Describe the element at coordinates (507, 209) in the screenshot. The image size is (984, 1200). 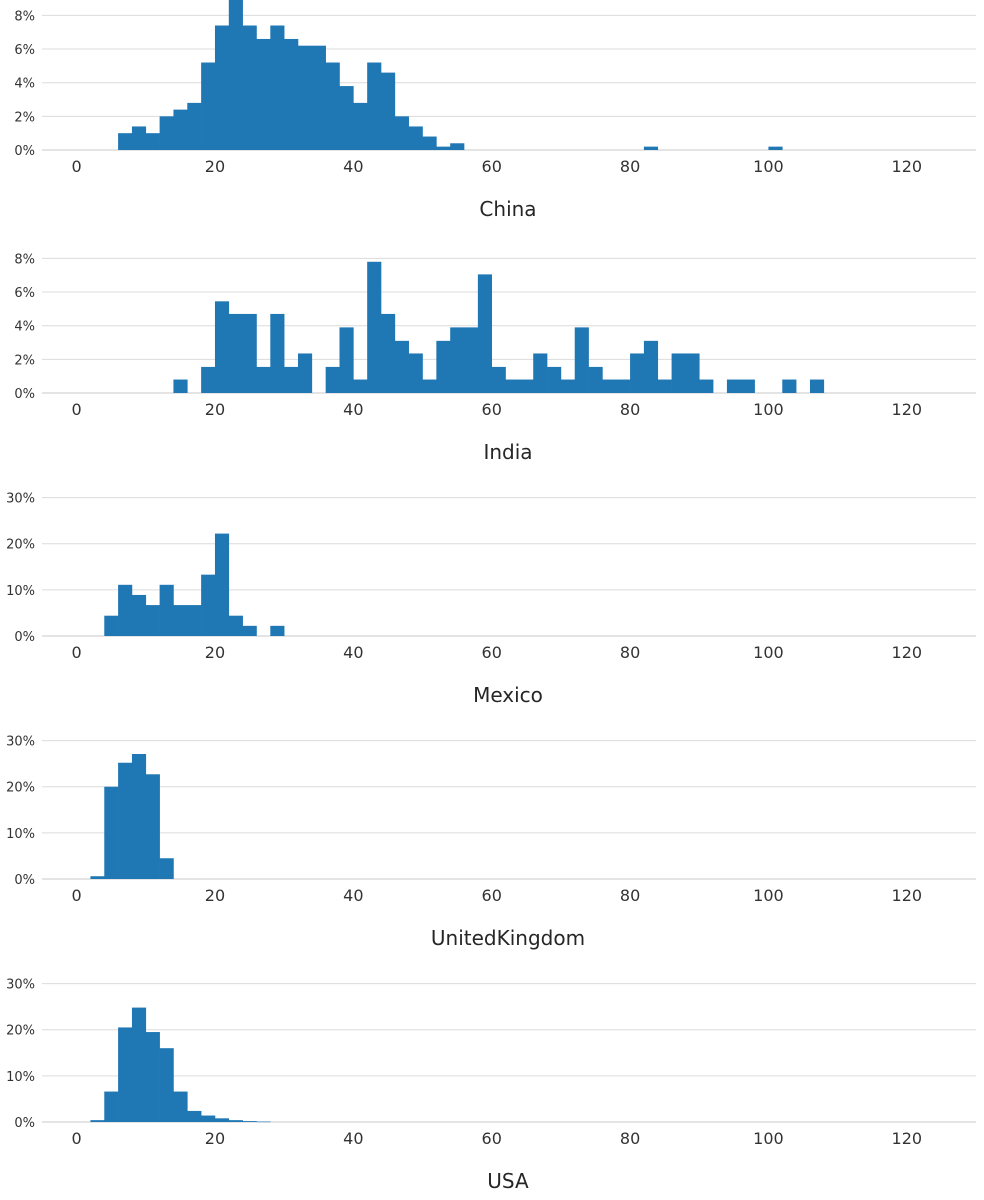
I see `panel-title: China` at that location.